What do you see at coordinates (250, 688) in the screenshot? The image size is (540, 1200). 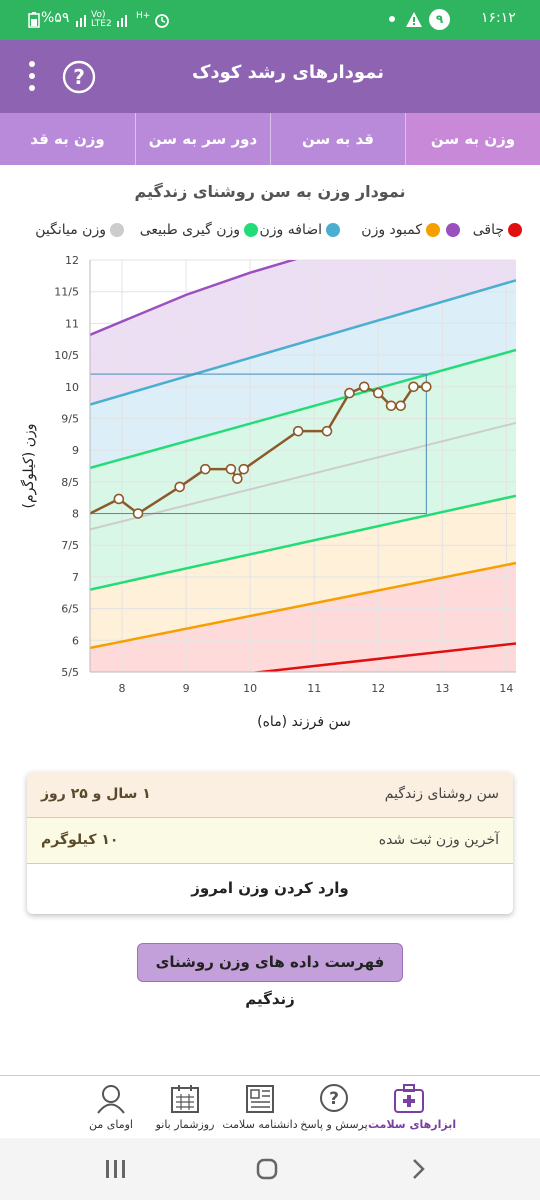 I see `x-tick-label: 10` at bounding box center [250, 688].